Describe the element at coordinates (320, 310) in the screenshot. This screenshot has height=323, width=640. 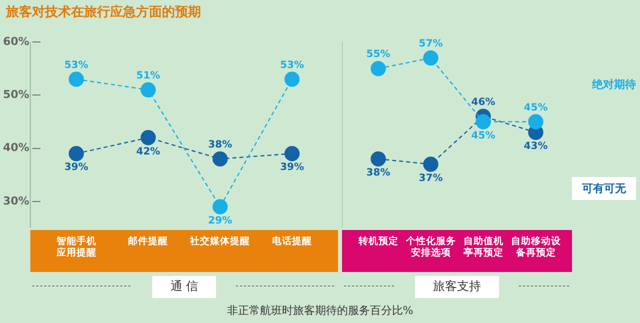
I see `text: 非正常航班时旅客期待的服务百分比%` at that location.